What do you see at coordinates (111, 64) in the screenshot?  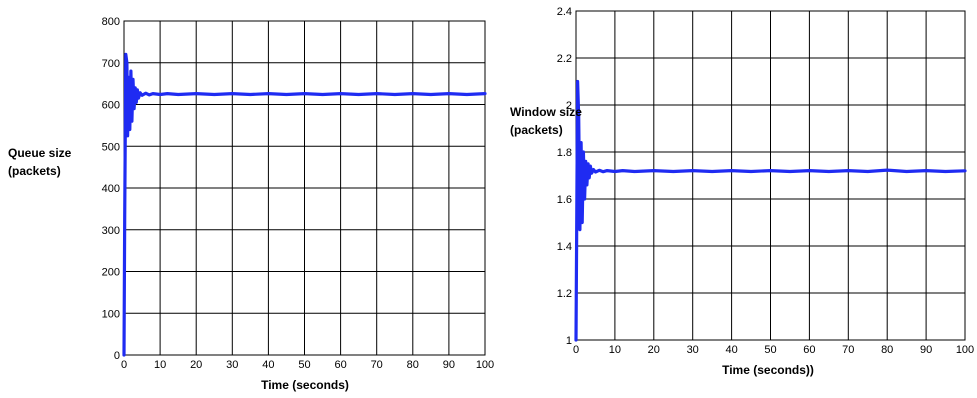 I see `y-tick-label: 700` at bounding box center [111, 64].